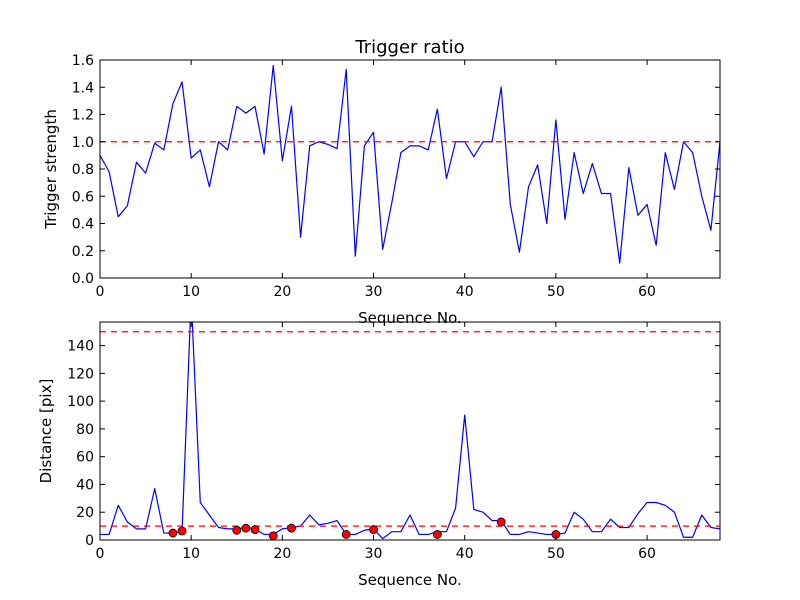 The width and height of the screenshot is (800, 600). Describe the element at coordinates (85, 513) in the screenshot. I see `y-tick-label: 20` at that location.